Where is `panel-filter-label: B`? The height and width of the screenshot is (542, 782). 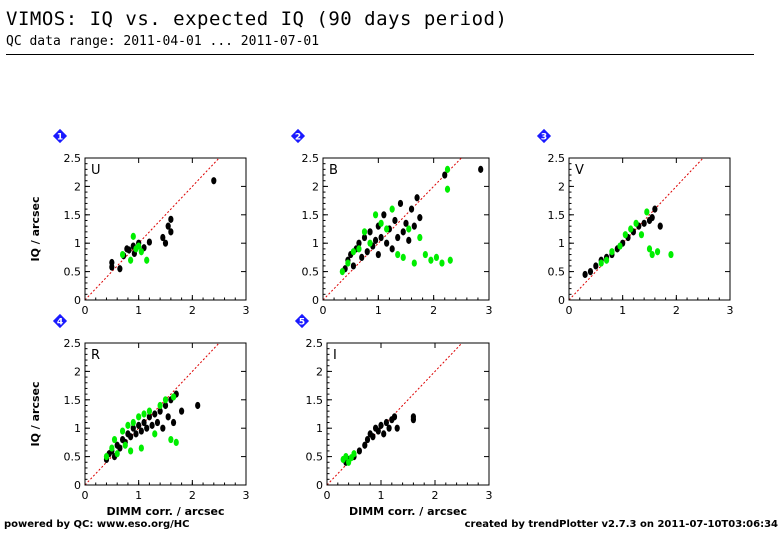
panel-filter-label: B is located at coordinates (333, 170).